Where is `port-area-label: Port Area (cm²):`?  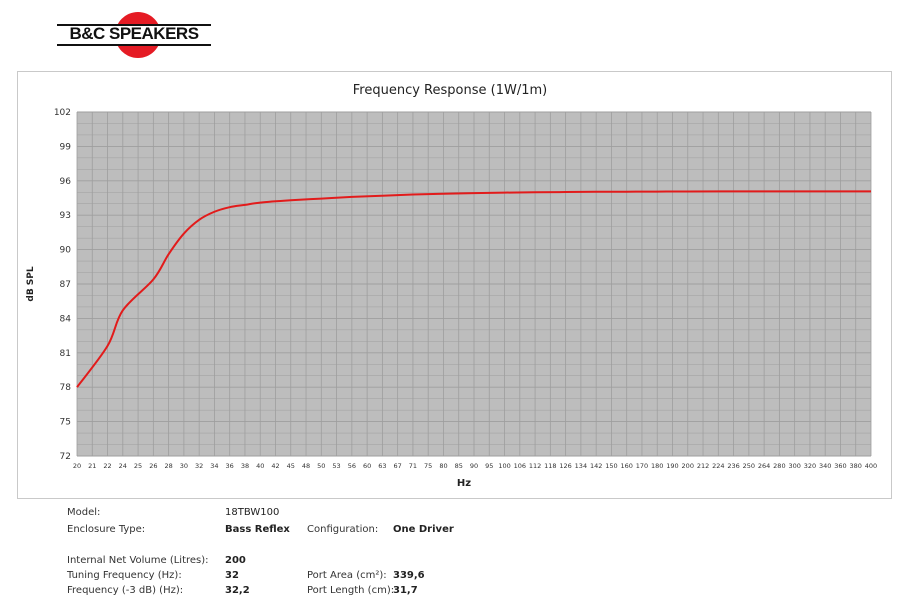
port-area-label: Port Area (cm²): is located at coordinates (347, 575).